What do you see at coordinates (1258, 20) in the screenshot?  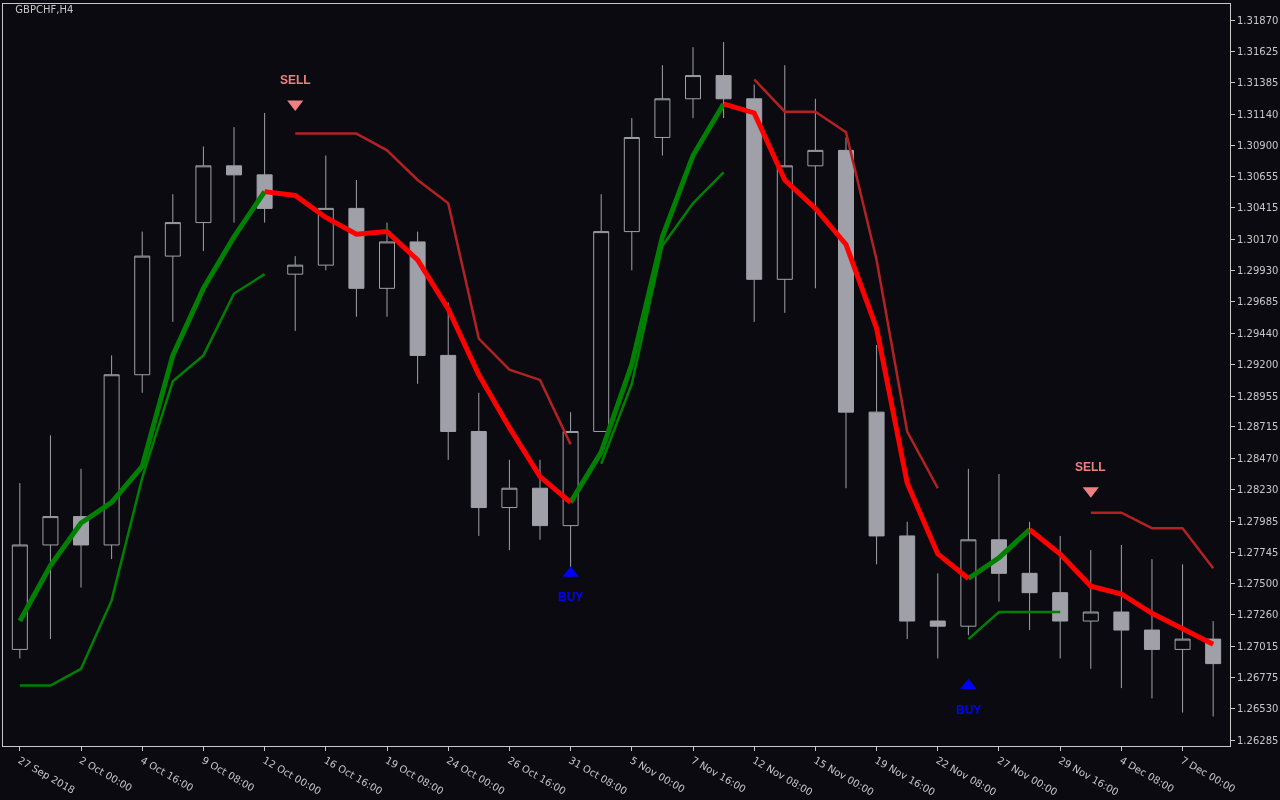 I see `y-tick-label: 1.31870` at bounding box center [1258, 20].